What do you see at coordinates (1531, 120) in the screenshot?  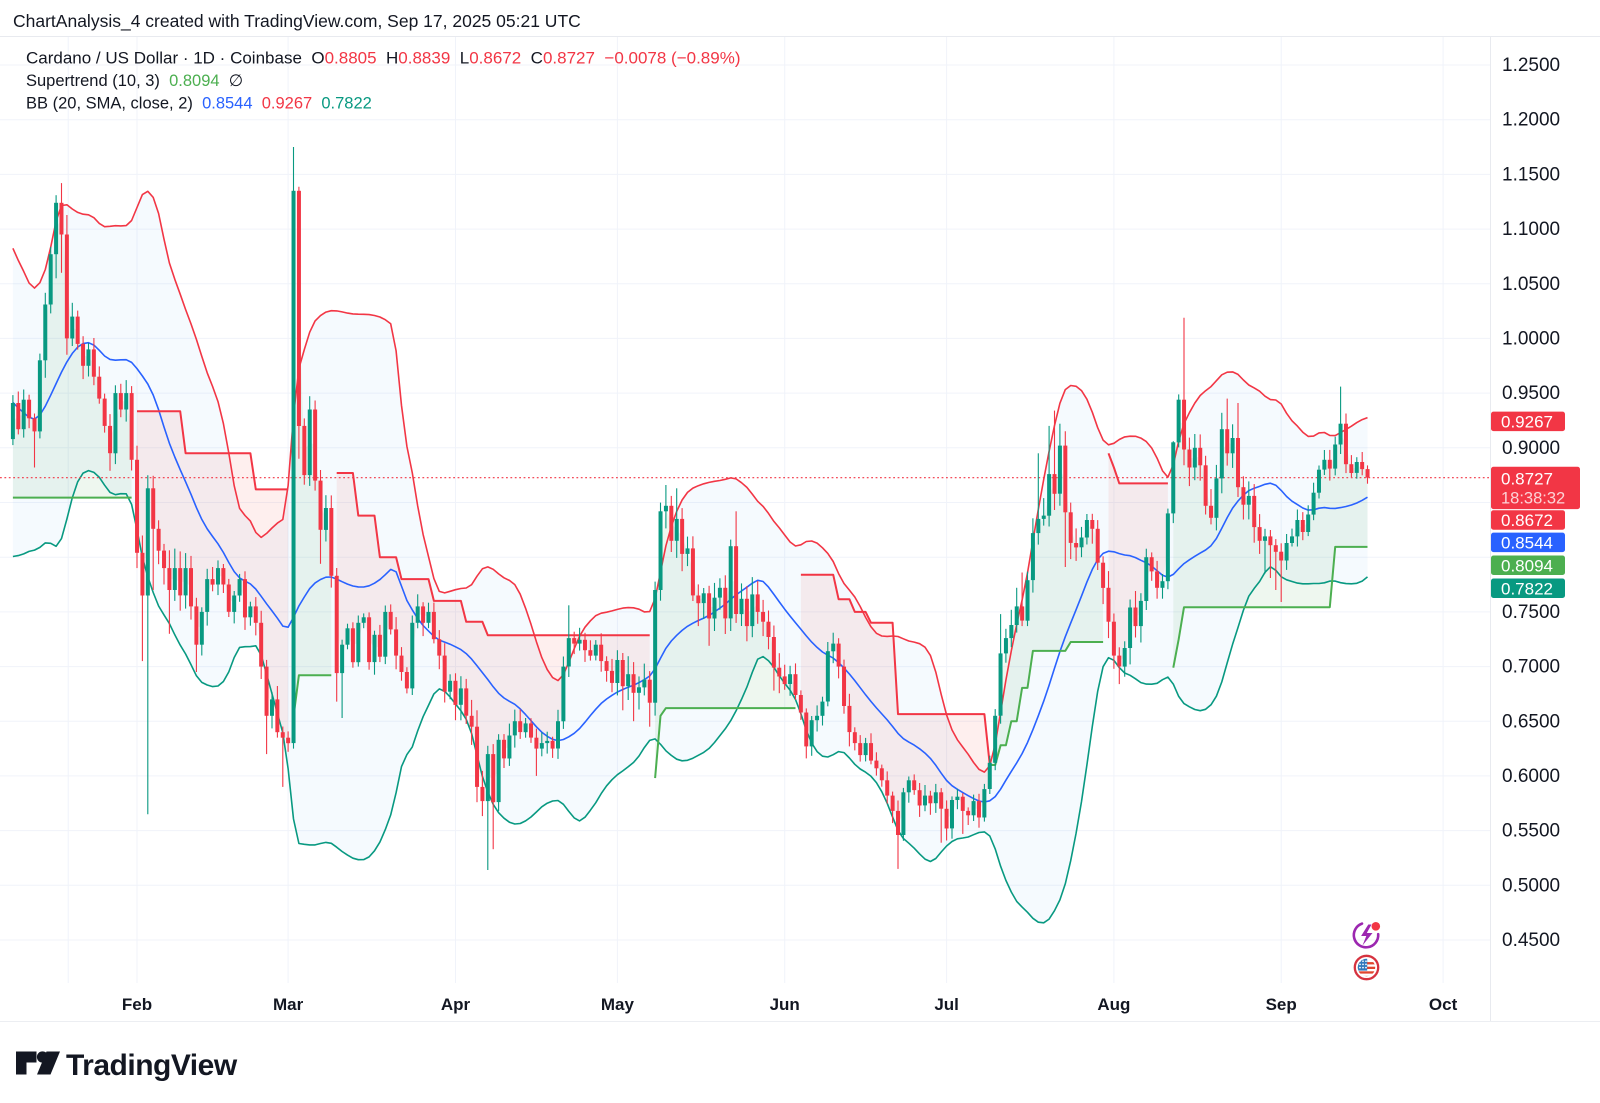 I see `svg-text: 1.2000` at bounding box center [1531, 120].